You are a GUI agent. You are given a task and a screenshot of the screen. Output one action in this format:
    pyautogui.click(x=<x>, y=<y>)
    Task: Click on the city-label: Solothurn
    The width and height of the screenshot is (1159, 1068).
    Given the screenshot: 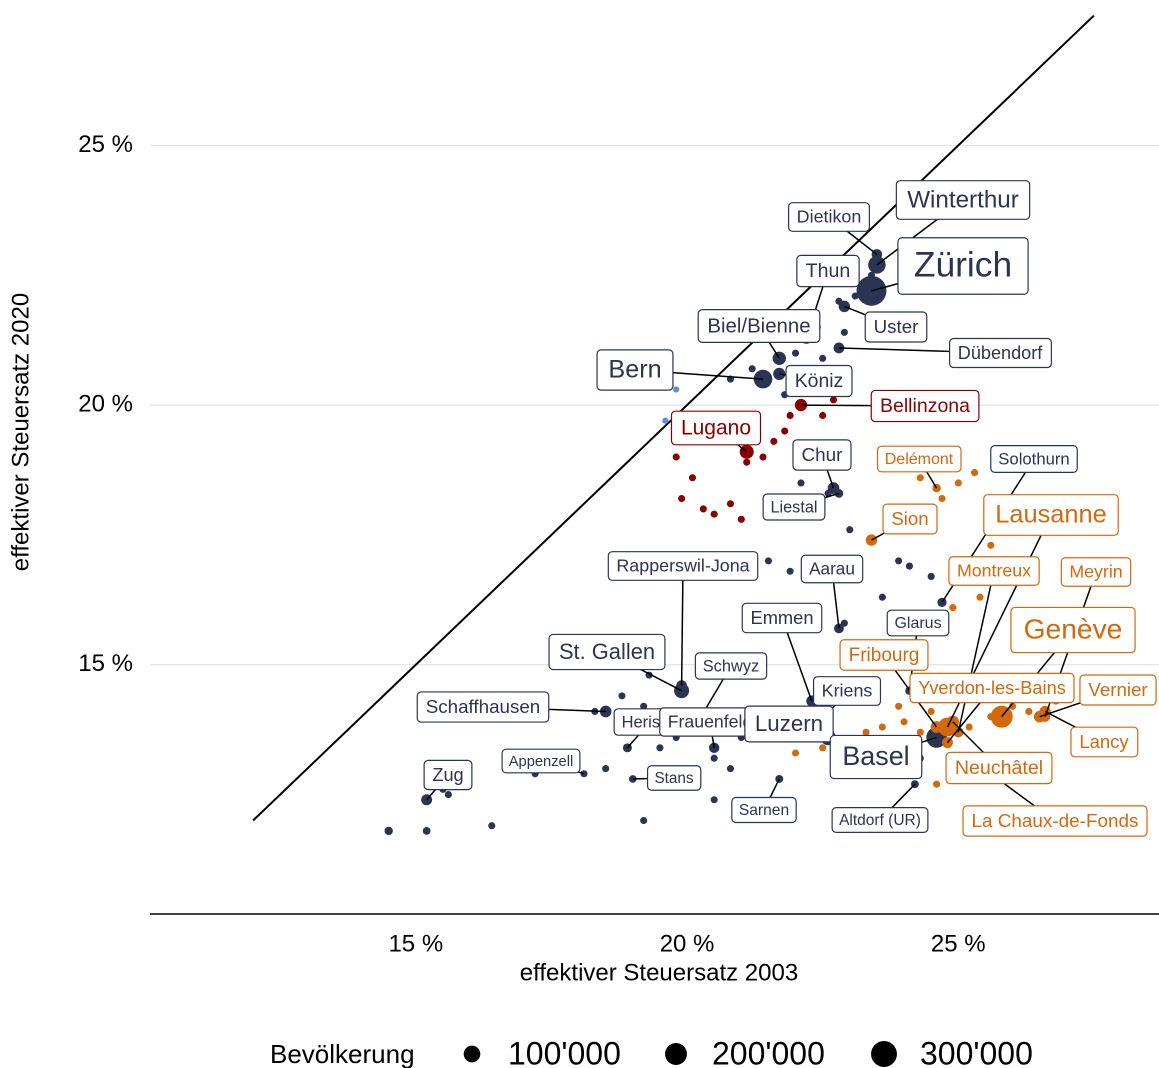 What is the action you would take?
    pyautogui.click(x=1034, y=459)
    